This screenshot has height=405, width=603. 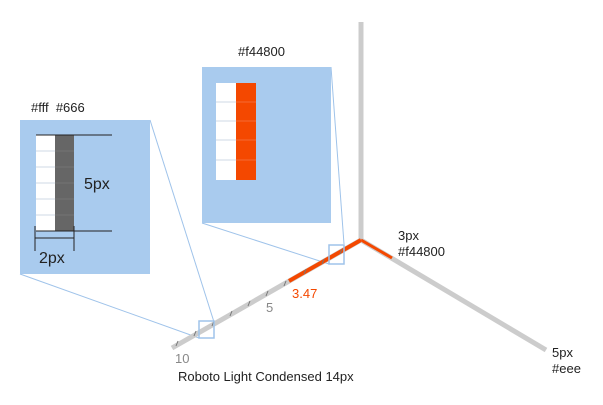 What do you see at coordinates (337, 155) in the screenshot?
I see `right-zoom-connector-top` at bounding box center [337, 155].